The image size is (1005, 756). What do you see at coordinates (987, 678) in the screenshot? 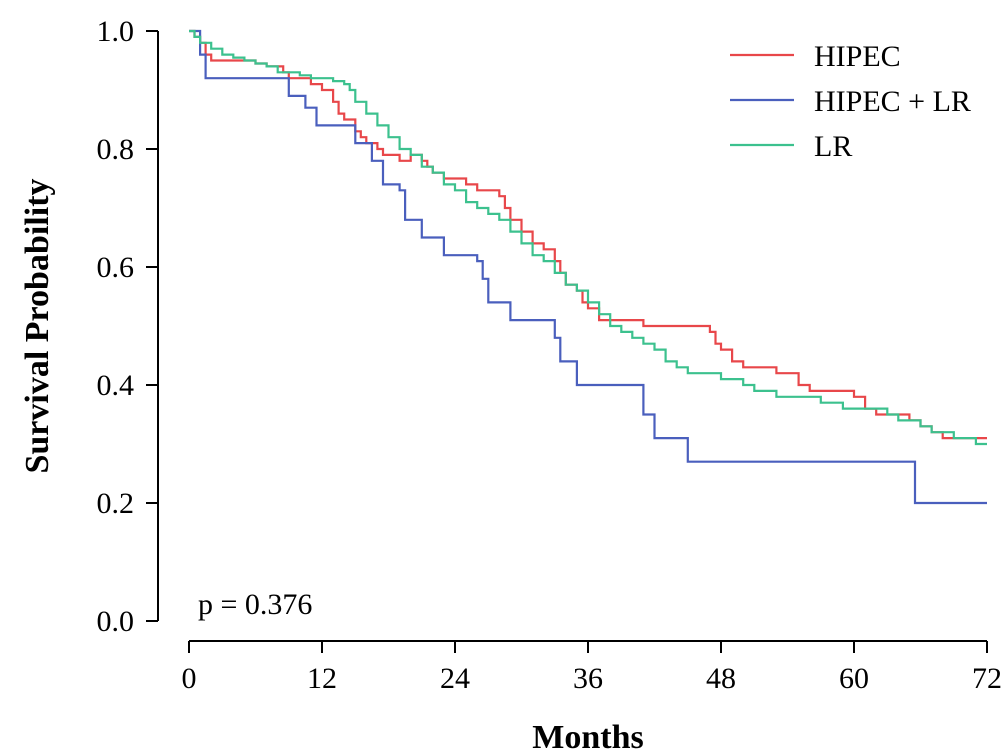
I see `x-tick-label: 72` at bounding box center [987, 678].